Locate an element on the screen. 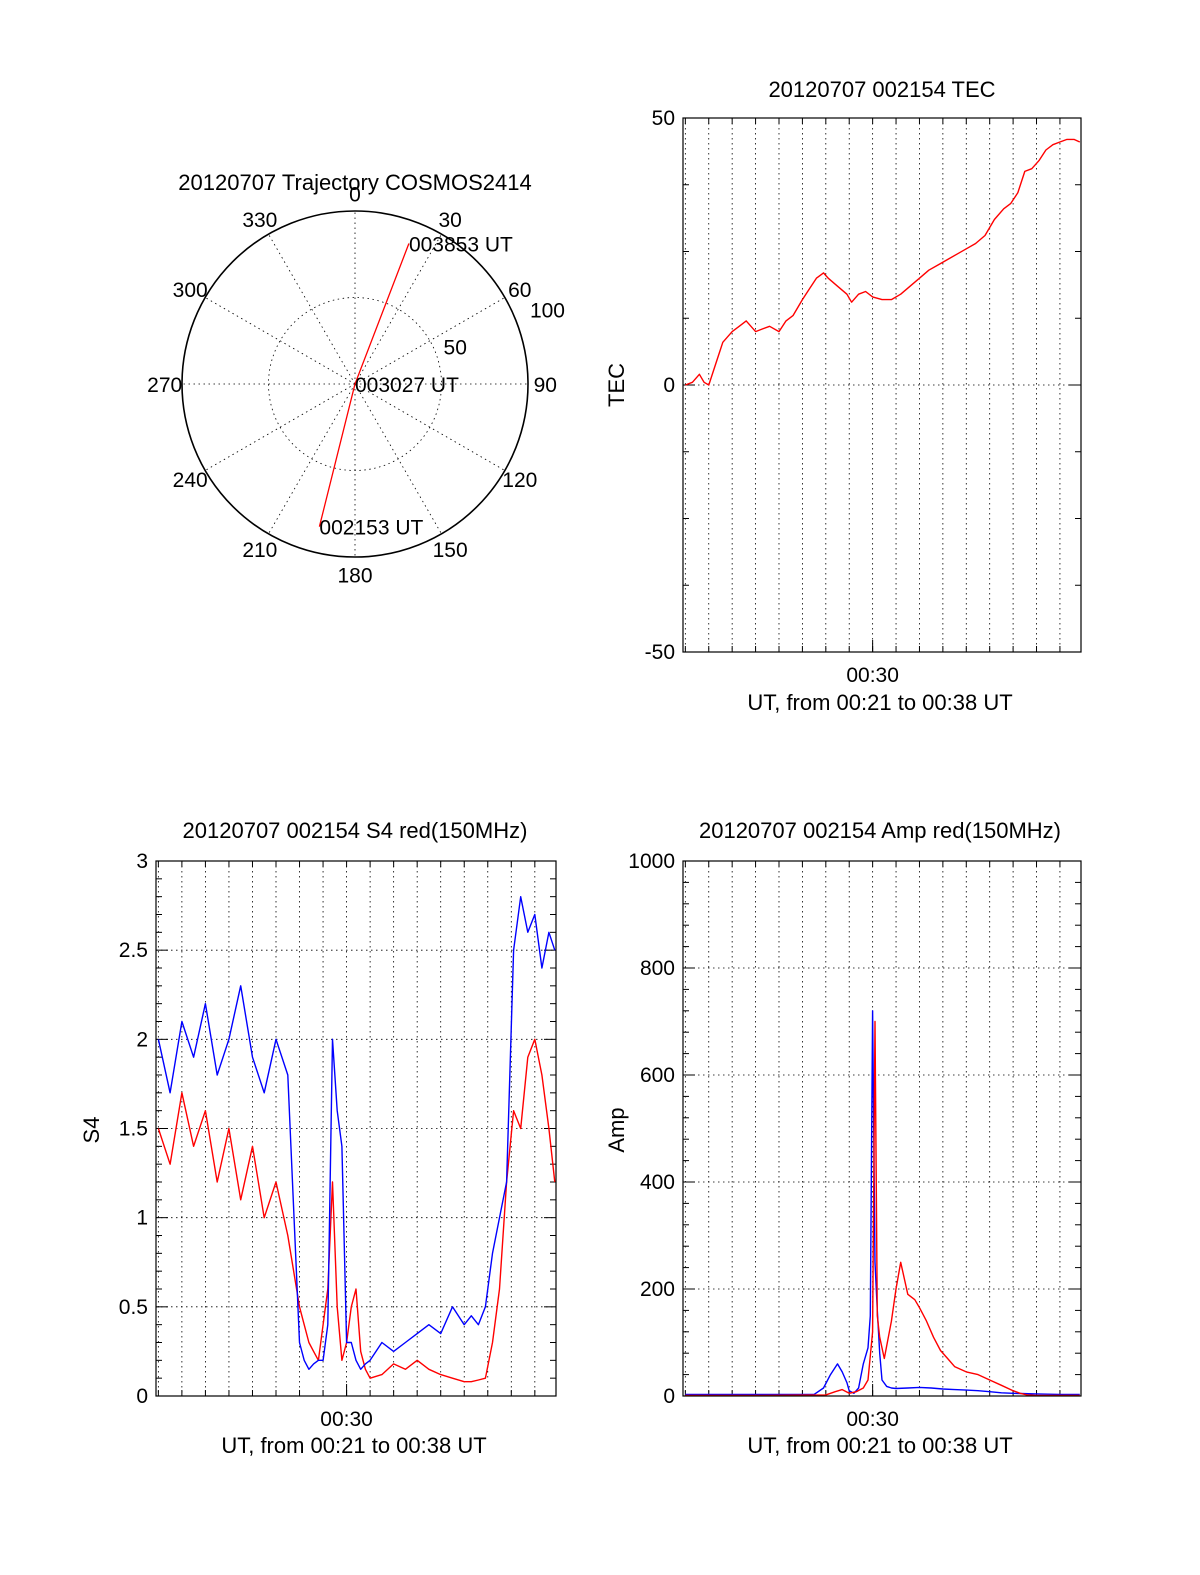 The width and height of the screenshot is (1200, 1575). polar-azimuth-label: 270 is located at coordinates (164, 385).